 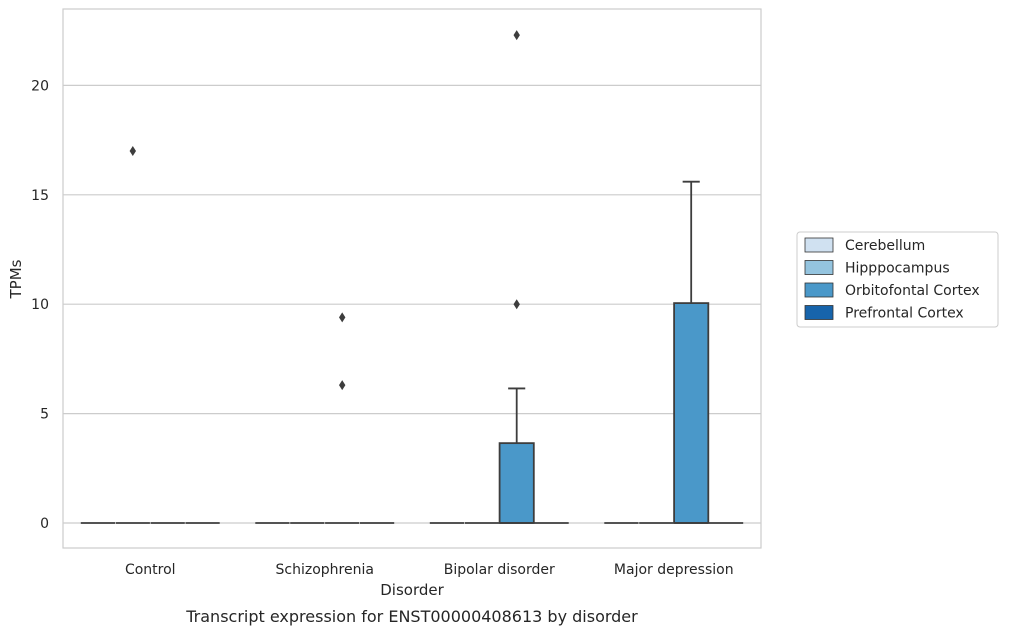 What do you see at coordinates (44, 524) in the screenshot?
I see `y-tick-label: 0` at bounding box center [44, 524].